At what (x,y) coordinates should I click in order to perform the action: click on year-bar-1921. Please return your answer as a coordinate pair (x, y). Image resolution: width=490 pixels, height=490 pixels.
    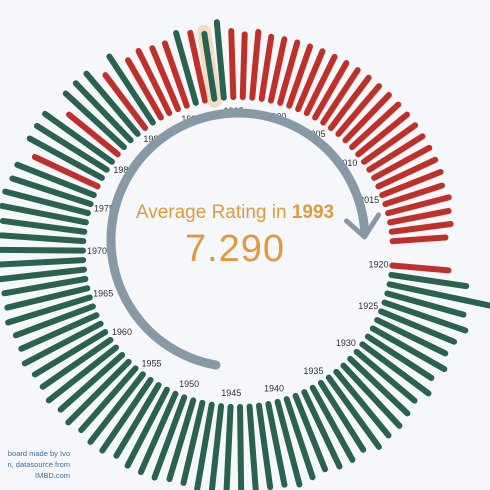
    Looking at the image, I should click on (429, 280).